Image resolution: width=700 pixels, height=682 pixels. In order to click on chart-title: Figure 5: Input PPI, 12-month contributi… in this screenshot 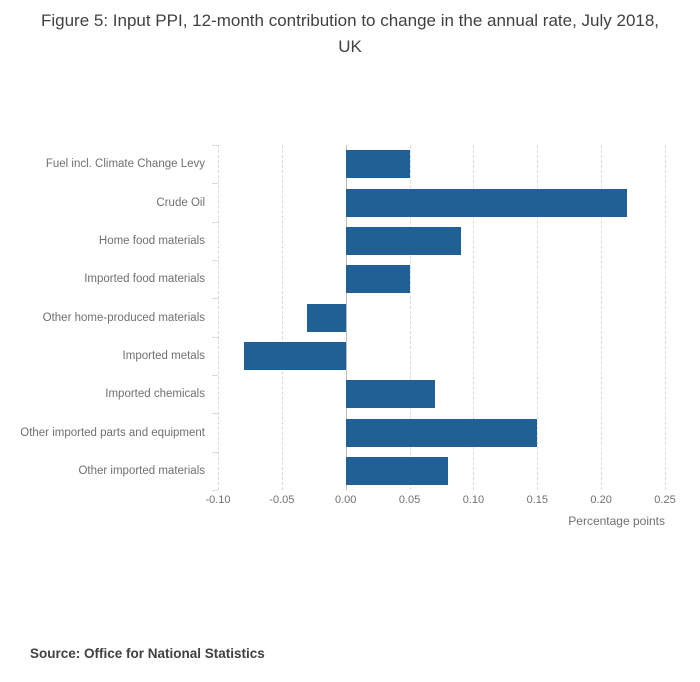, I will do `click(350, 33)`.